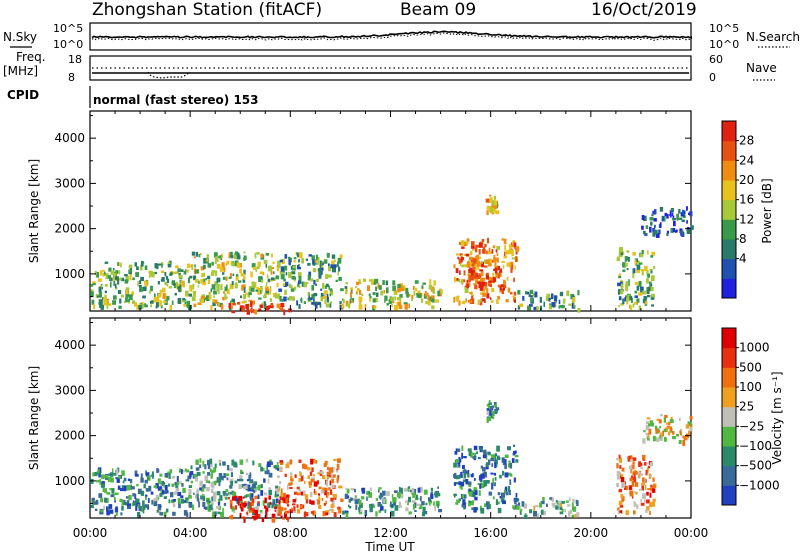  What do you see at coordinates (390, 68) in the screenshot?
I see `freq-strip-frame` at bounding box center [390, 68].